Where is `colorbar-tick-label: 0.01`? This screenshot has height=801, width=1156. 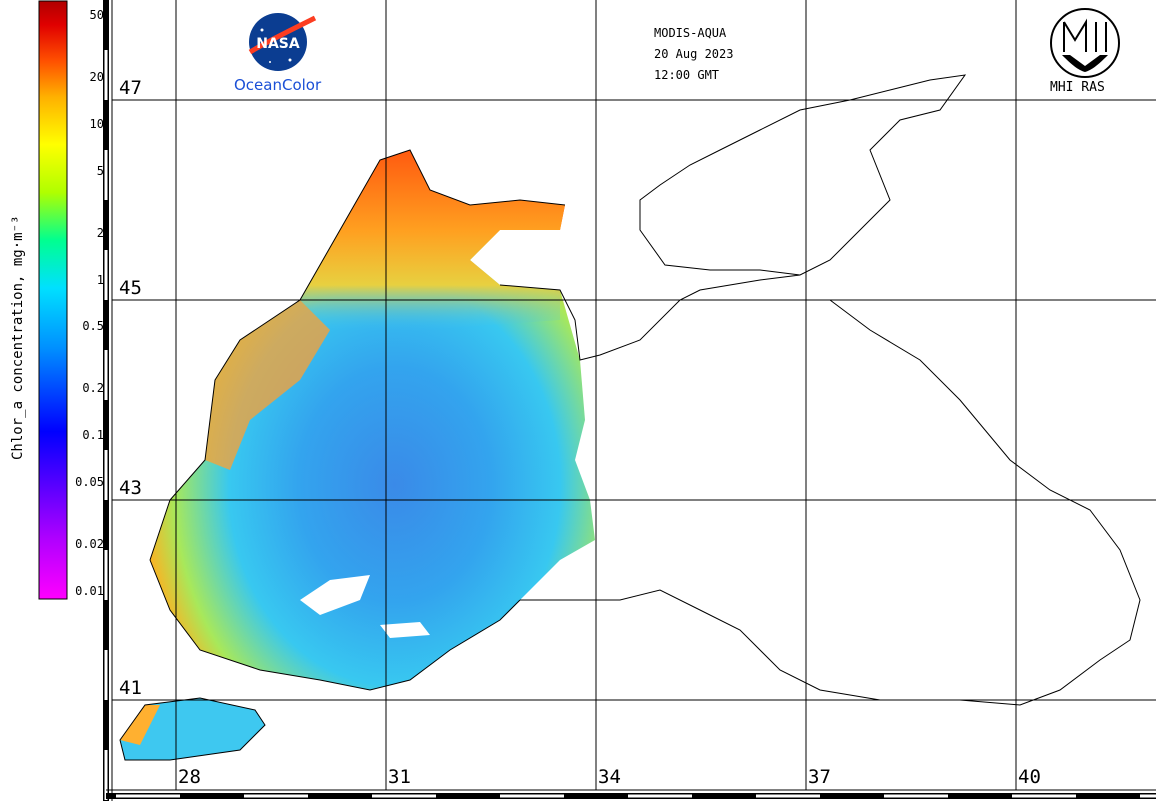 colorbar-tick-label: 0.01 is located at coordinates (89, 591).